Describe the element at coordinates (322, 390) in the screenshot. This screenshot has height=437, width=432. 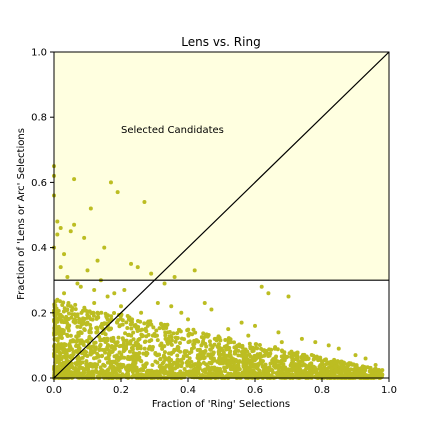
I see `x-tick-label: 0.8` at that location.